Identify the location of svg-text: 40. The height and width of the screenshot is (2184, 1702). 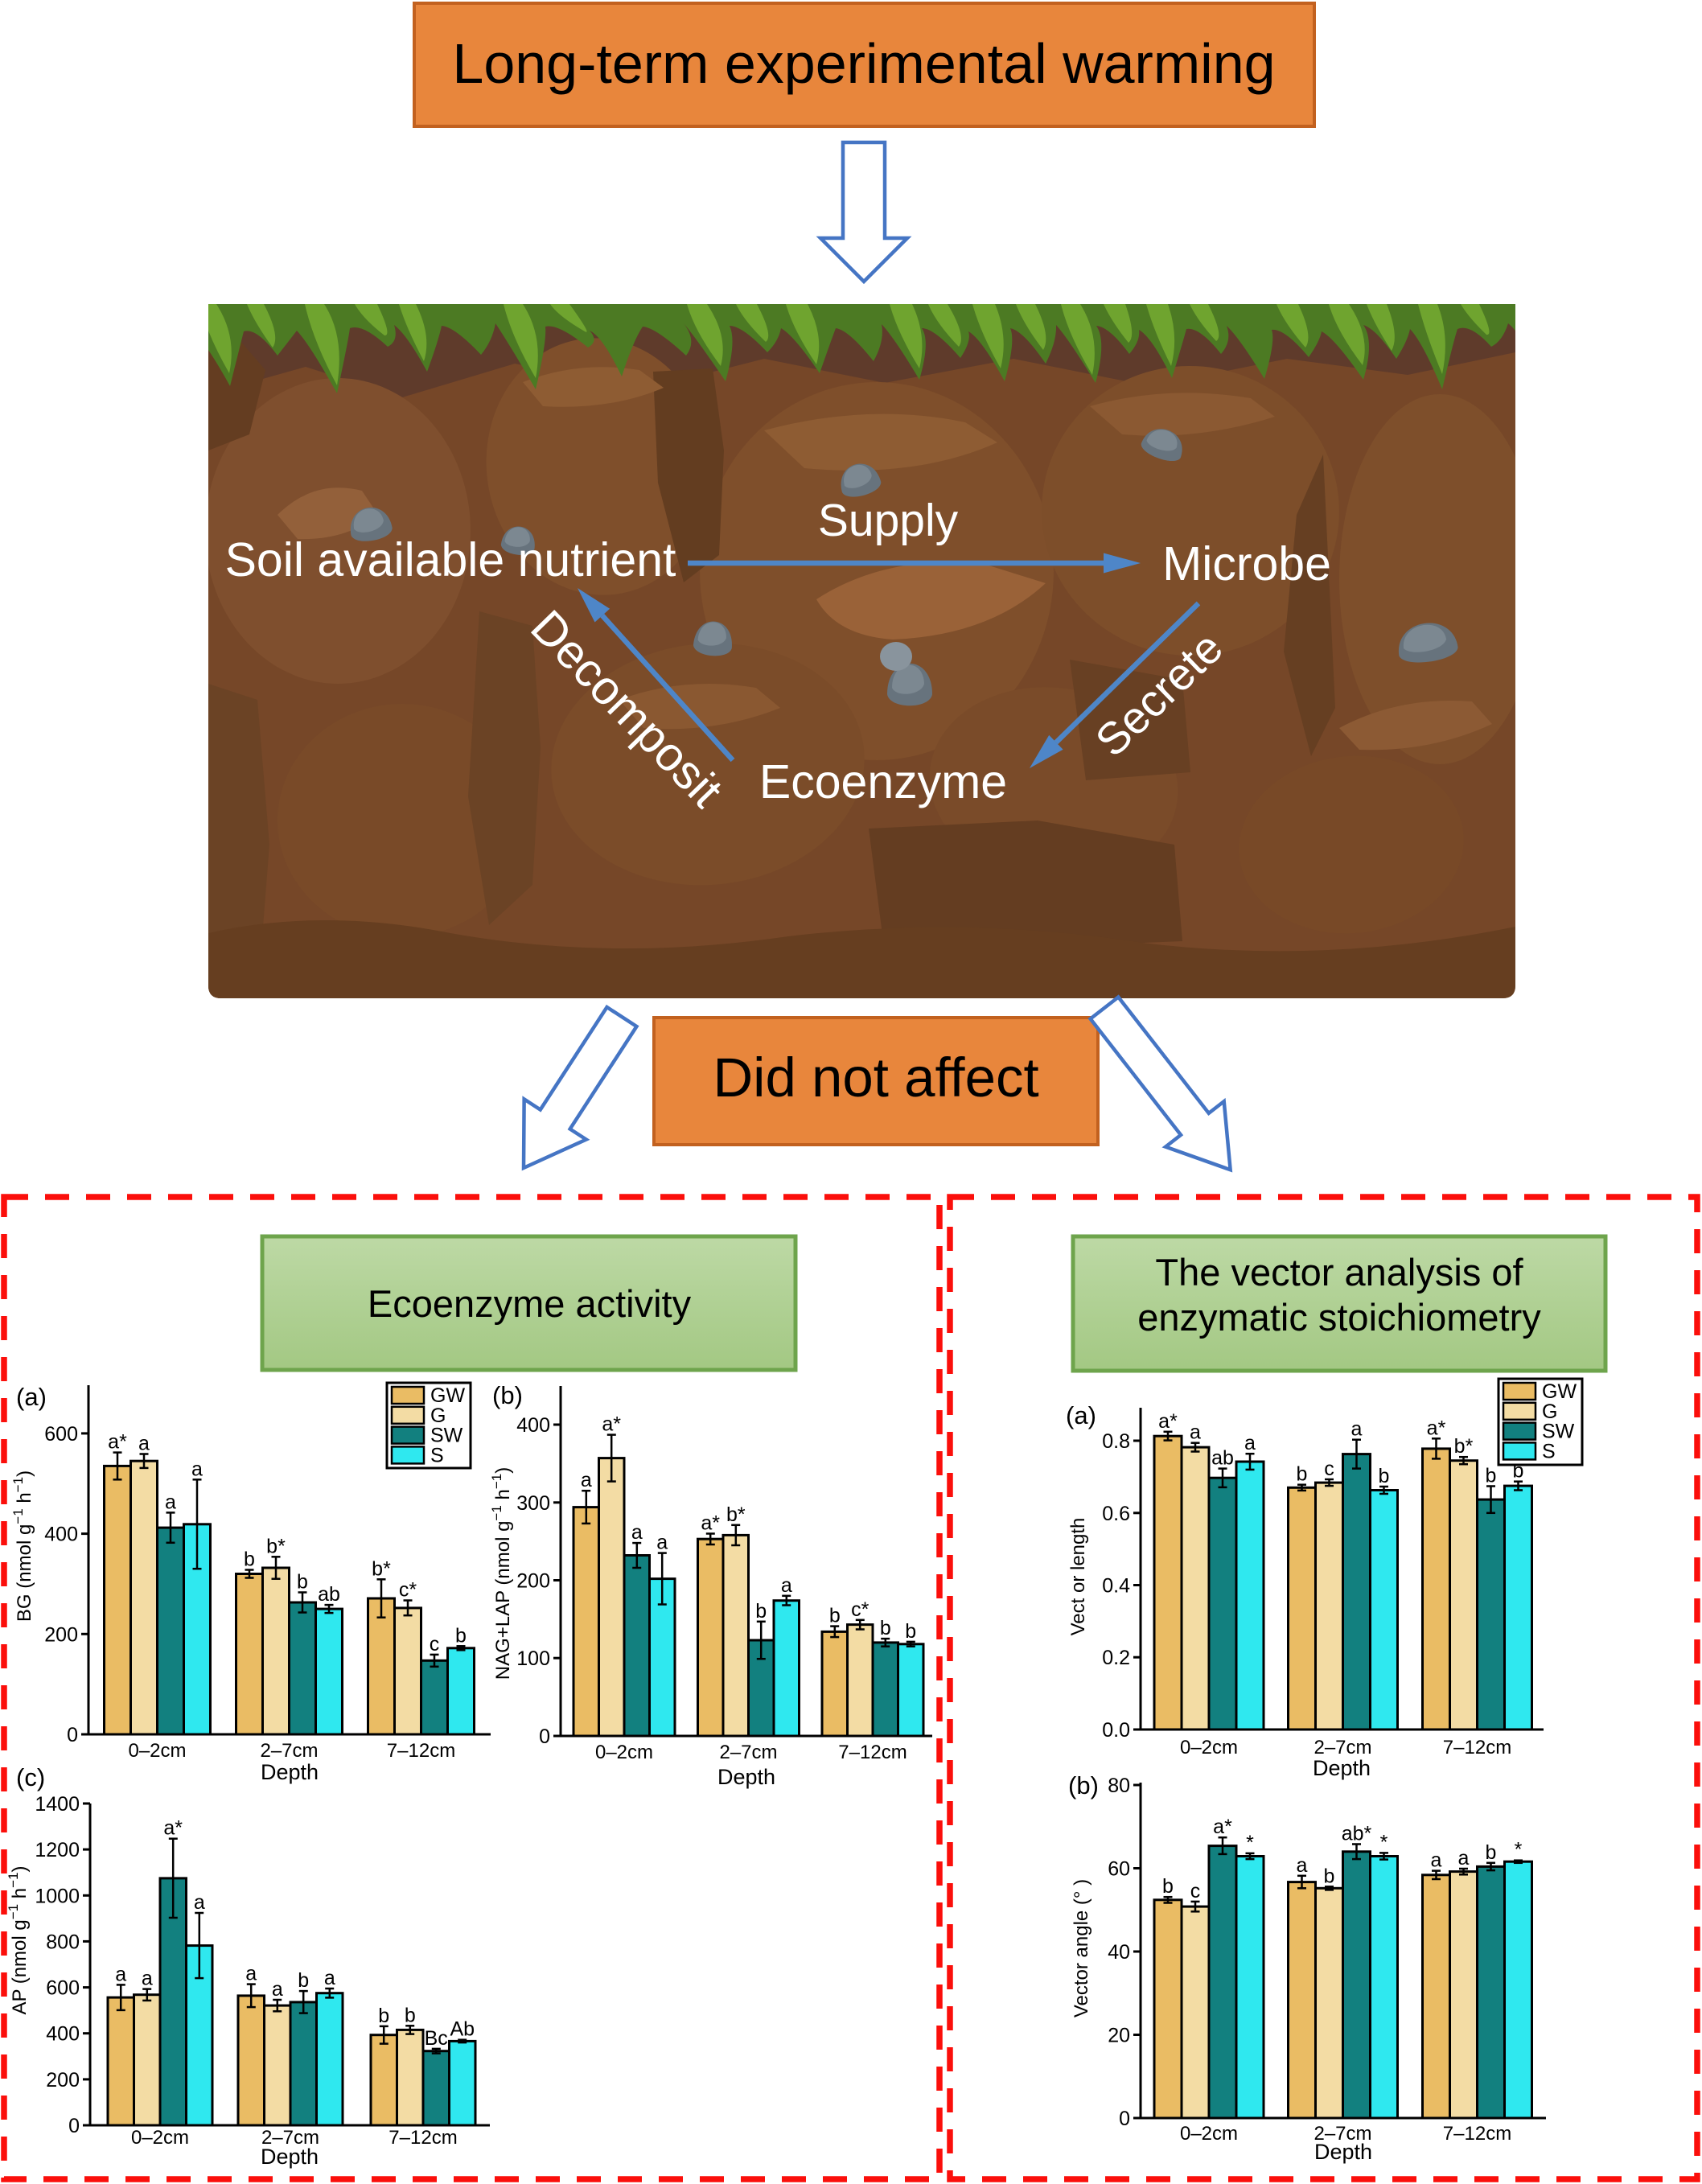
(1119, 1952).